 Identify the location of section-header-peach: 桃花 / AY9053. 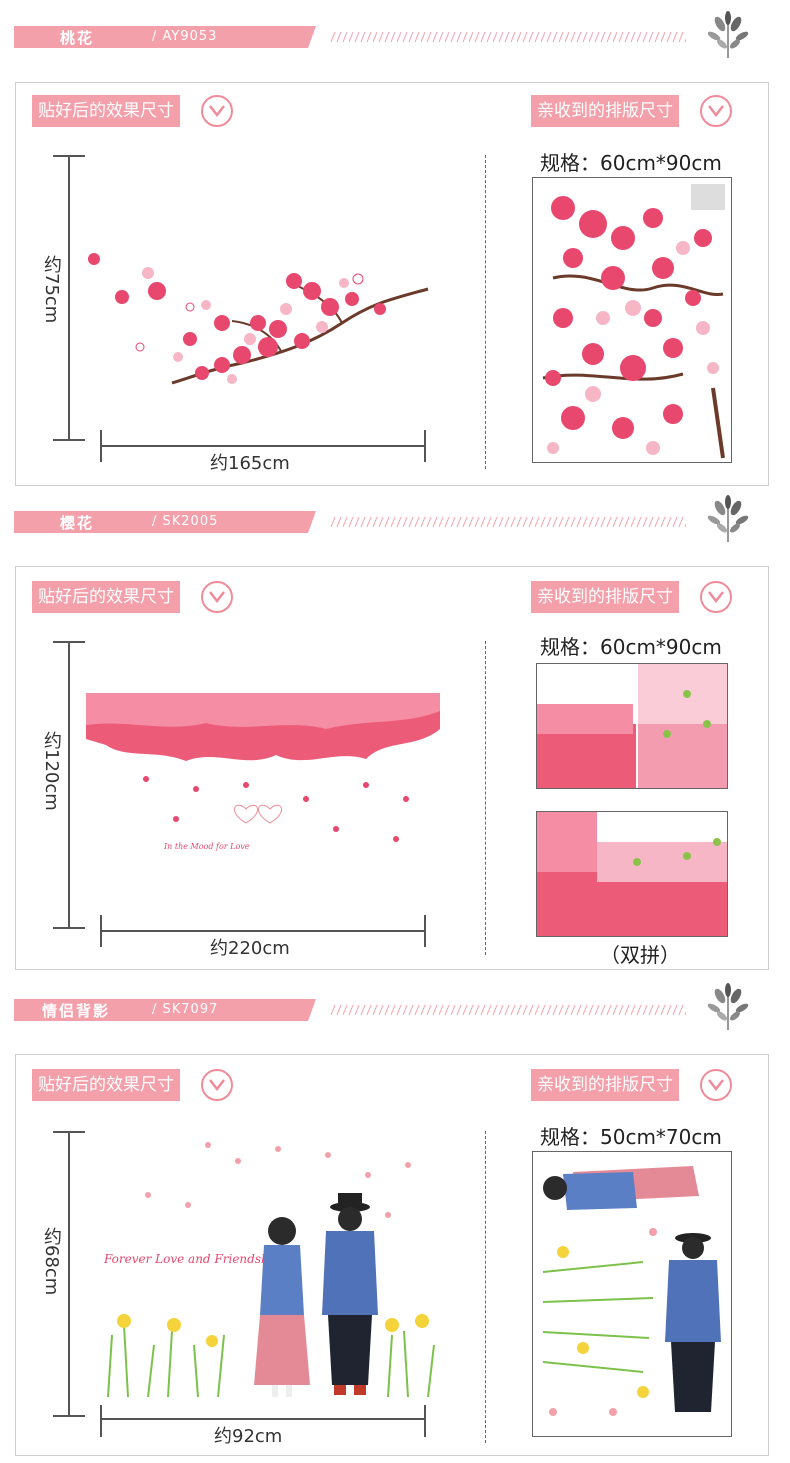
(165, 37).